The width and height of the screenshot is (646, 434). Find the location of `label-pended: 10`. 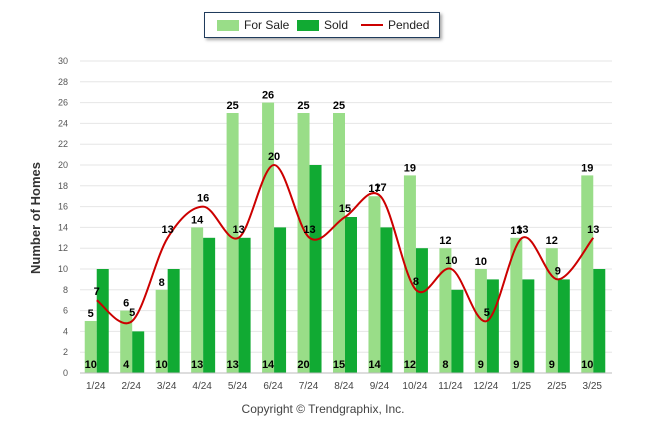

label-pended: 10 is located at coordinates (451, 261).